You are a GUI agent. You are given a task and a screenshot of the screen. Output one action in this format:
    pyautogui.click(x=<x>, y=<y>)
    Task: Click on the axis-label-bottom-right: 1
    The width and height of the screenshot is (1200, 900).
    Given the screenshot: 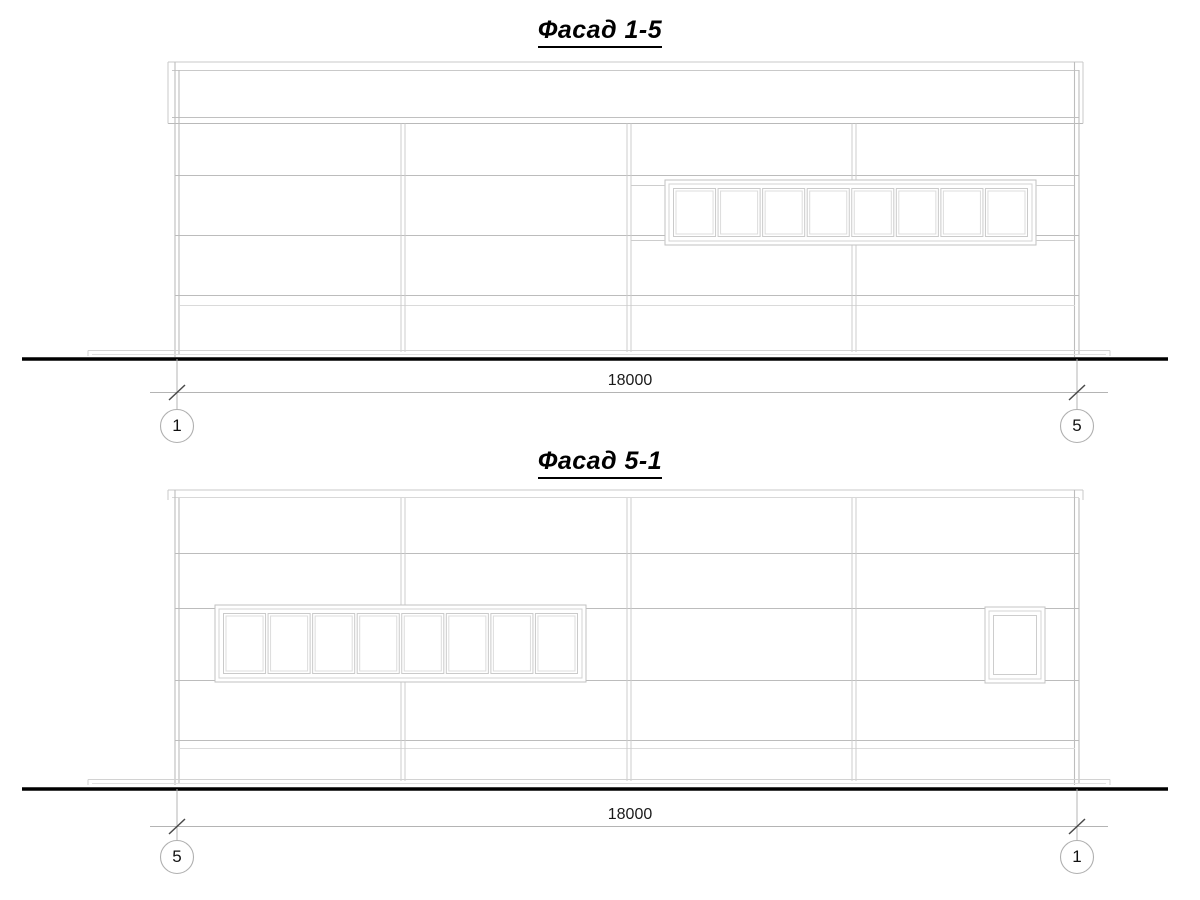 What is the action you would take?
    pyautogui.click(x=1077, y=856)
    